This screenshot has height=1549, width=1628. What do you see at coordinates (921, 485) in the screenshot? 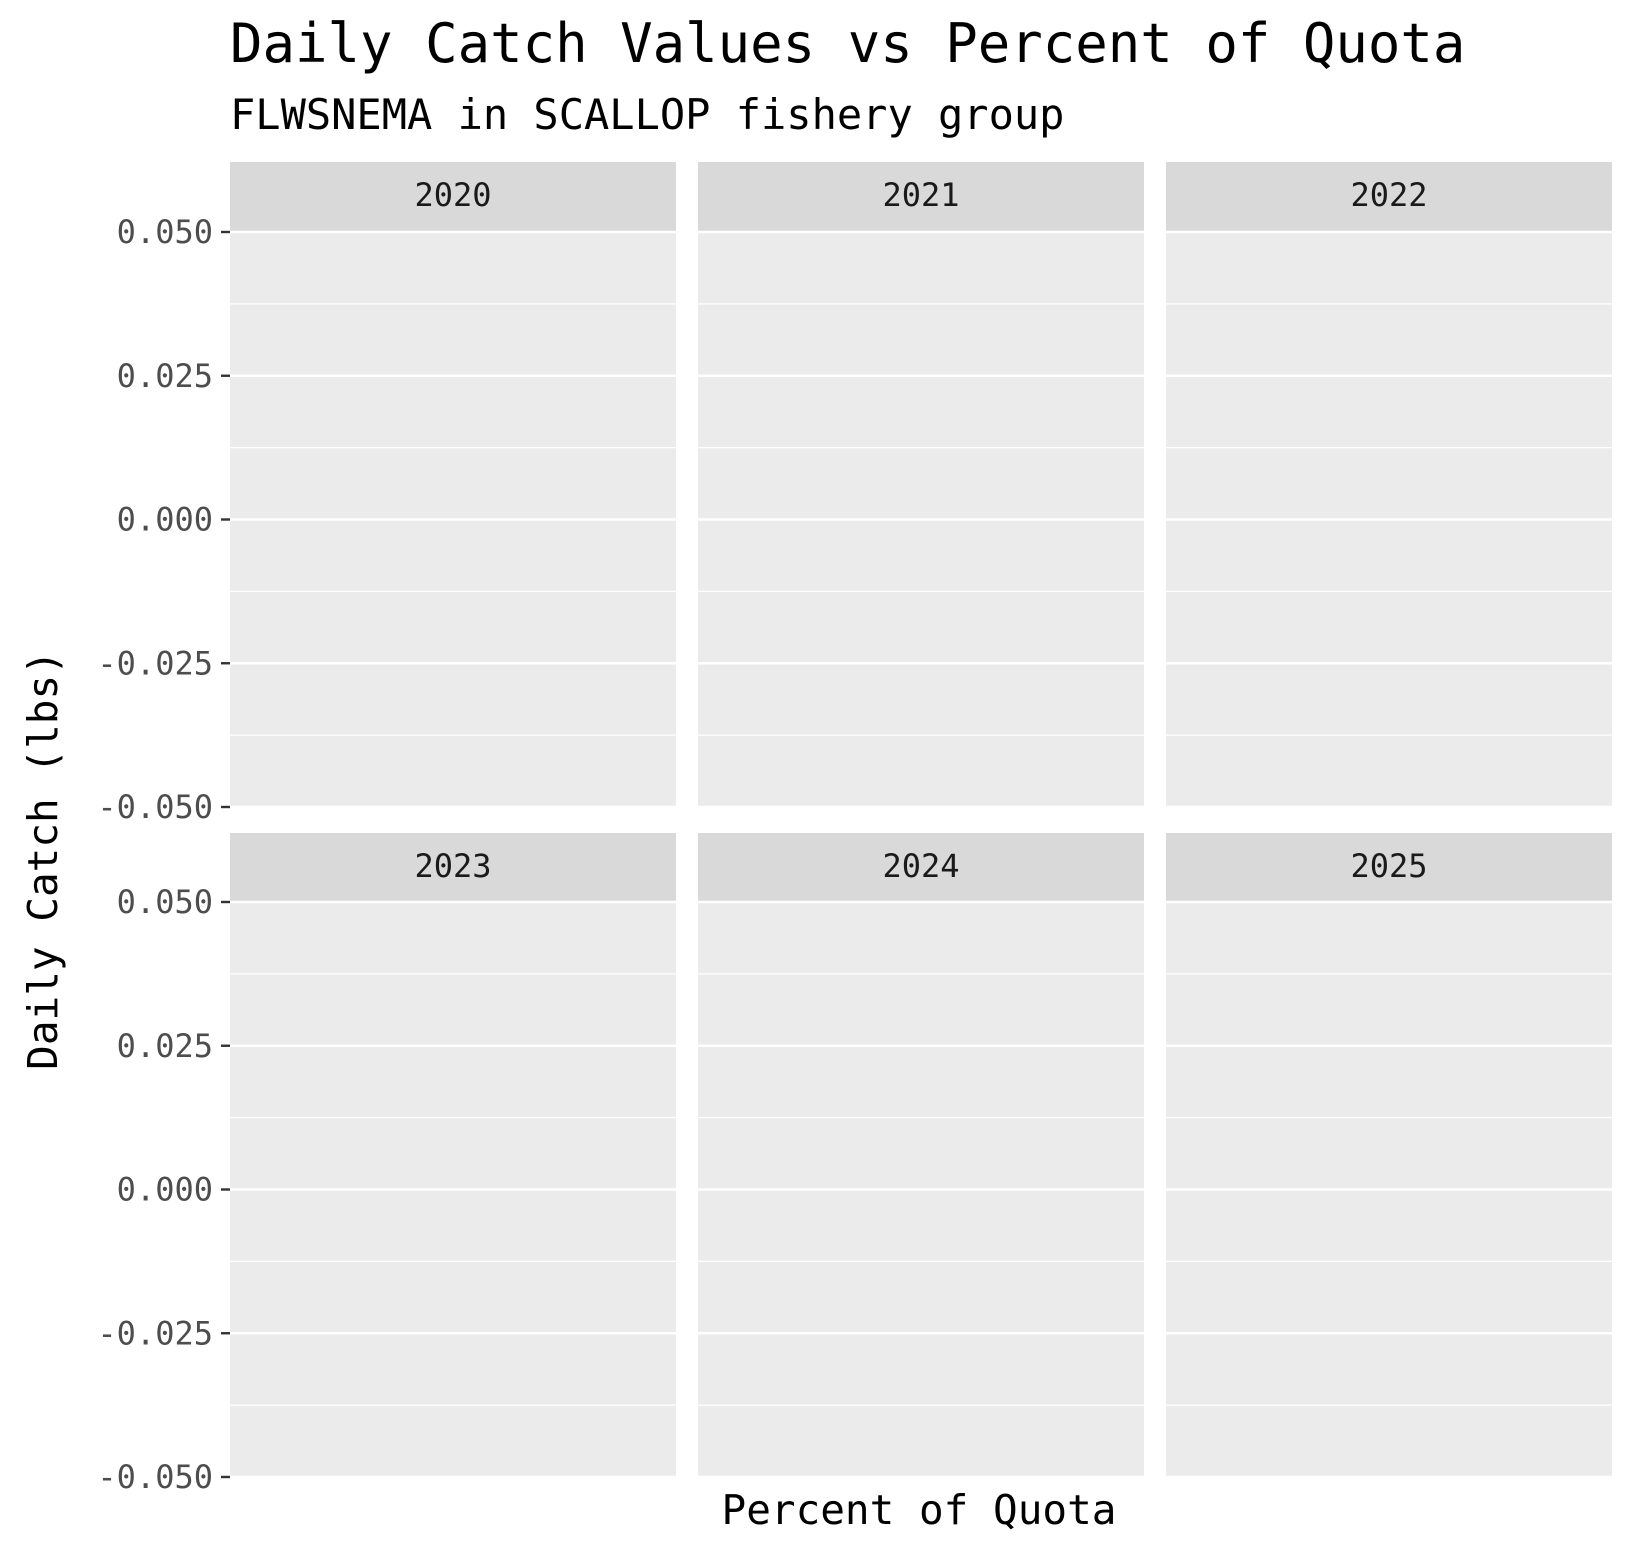
I see `facet-panel-2021: 2021` at bounding box center [921, 485].